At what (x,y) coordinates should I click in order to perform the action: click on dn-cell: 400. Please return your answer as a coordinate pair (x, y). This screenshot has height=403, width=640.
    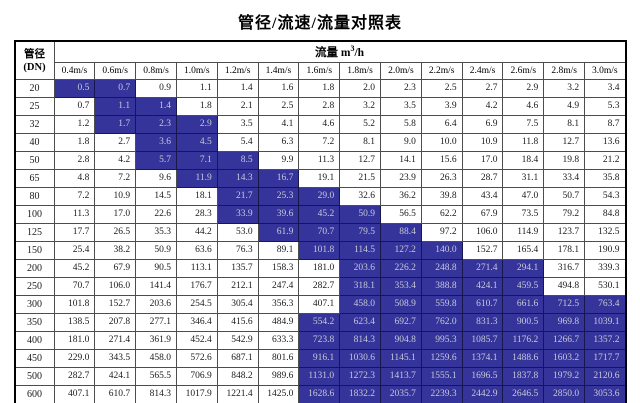
    Looking at the image, I should click on (34, 340).